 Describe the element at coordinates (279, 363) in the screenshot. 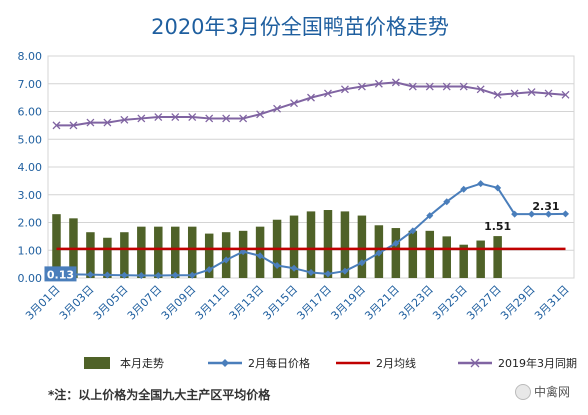

I see `legend-label: 2月每日价格` at that location.